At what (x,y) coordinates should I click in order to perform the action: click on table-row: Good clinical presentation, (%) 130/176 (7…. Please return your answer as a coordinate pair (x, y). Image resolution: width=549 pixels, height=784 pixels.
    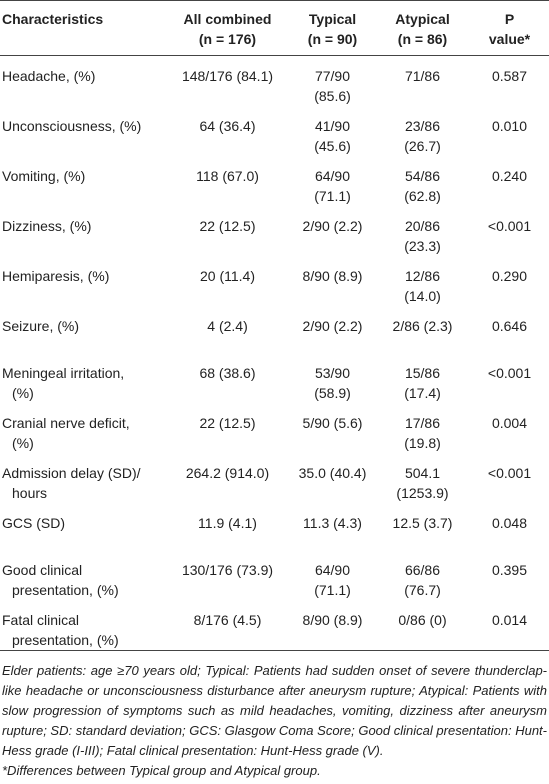
    Looking at the image, I should click on (274, 575).